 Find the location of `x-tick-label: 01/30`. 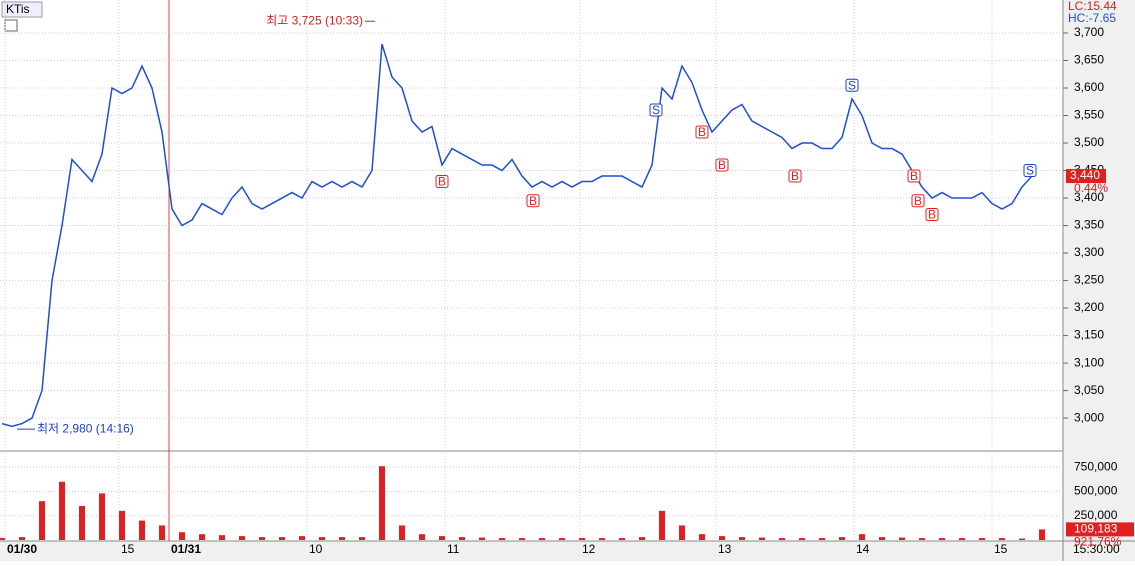

x-tick-label: 01/30 is located at coordinates (22, 549).